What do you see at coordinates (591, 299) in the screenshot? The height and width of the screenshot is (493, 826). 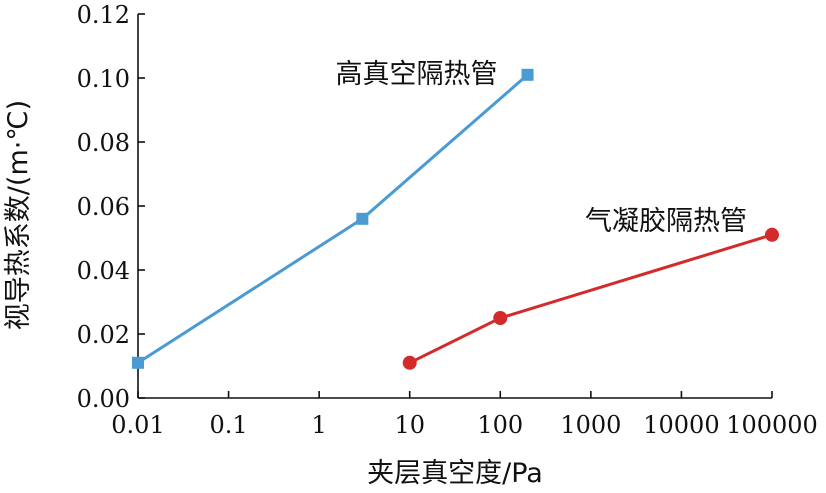 I see `series-line` at bounding box center [591, 299].